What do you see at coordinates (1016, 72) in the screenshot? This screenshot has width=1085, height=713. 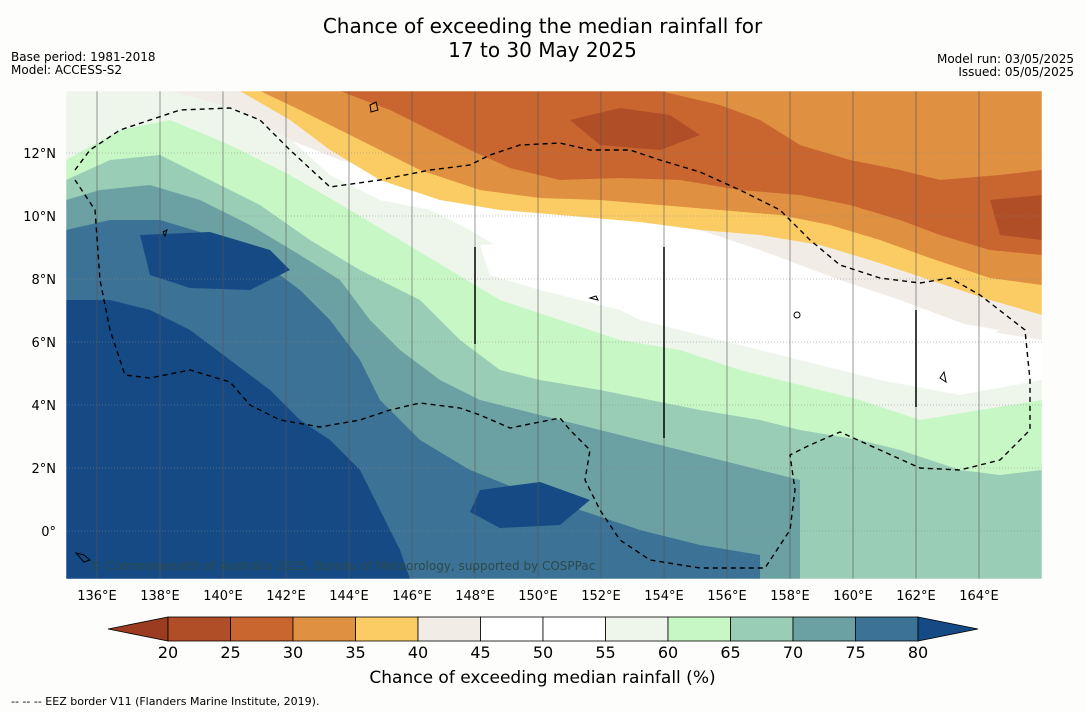 I see `issued-date: Issued: 05/05/2025` at bounding box center [1016, 72].